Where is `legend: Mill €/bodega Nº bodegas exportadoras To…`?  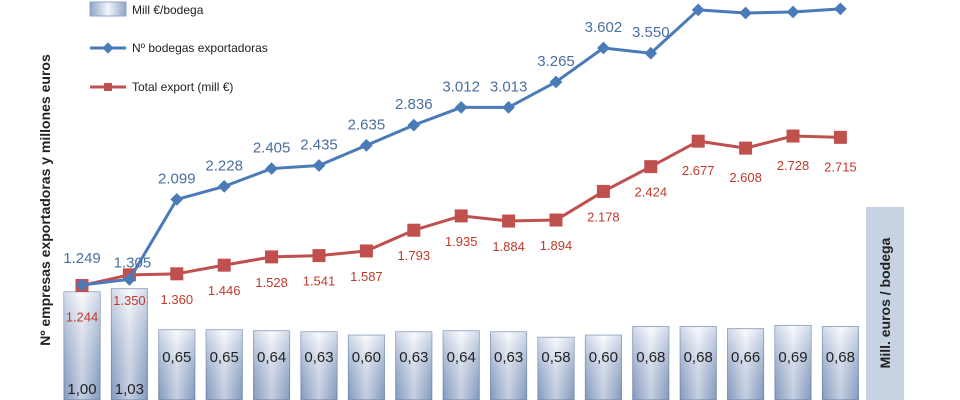
legend: Mill €/bodega Nº bodegas exportadoras To… is located at coordinates (178, 47).